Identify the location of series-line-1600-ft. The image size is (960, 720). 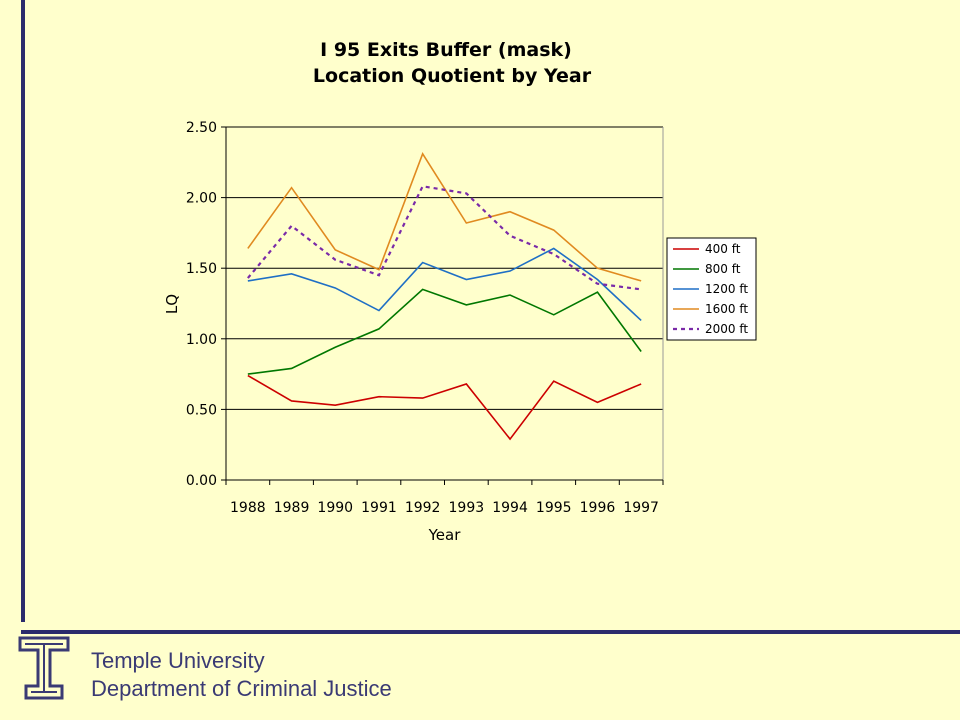
(444, 217).